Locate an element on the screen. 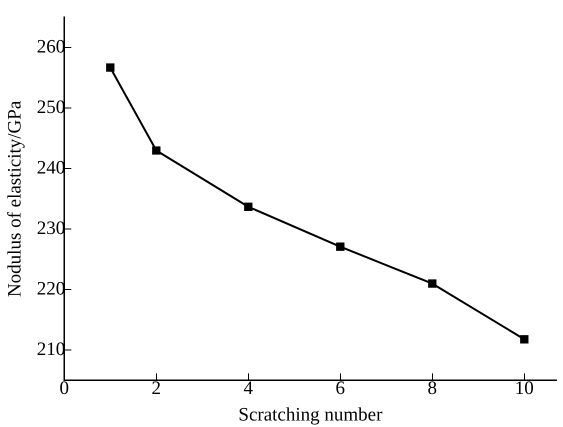 Image resolution: width=563 pixels, height=427 pixels. x-tick-label: 2 is located at coordinates (157, 388).